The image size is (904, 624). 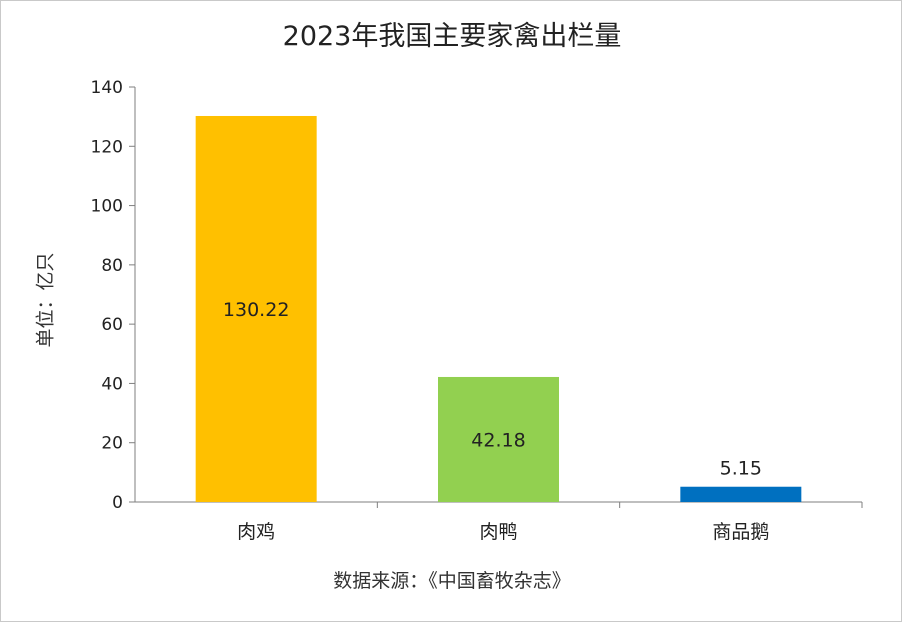 I want to click on chart-title: 2023年我国主要家禽出栏量, so click(x=452, y=36).